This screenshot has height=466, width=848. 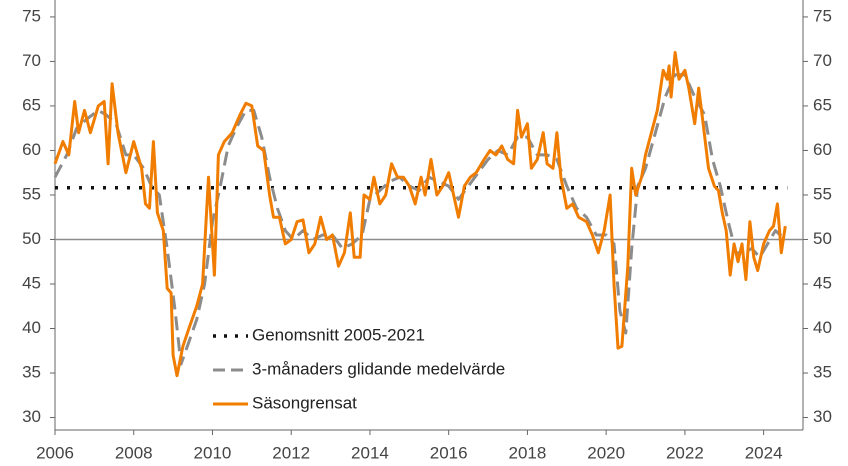 I want to click on x-tick-label: 2010, so click(x=213, y=452).